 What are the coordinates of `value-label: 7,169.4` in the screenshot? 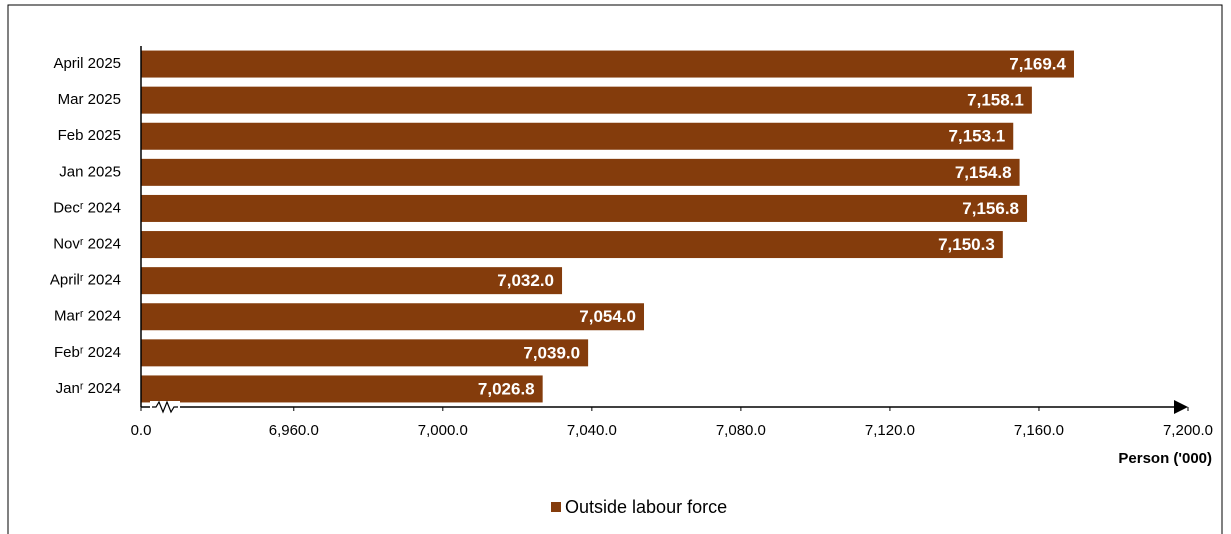 It's located at (1037, 64).